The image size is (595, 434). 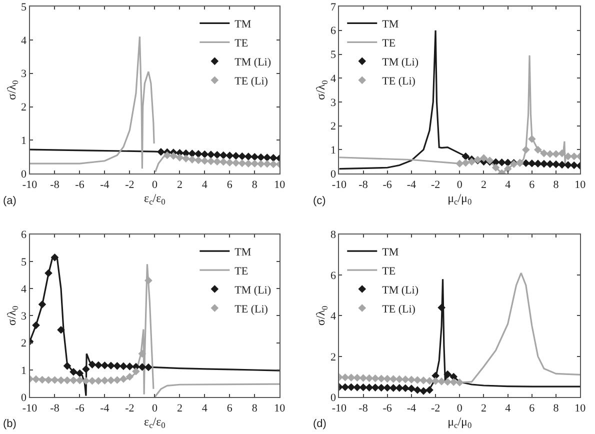 I want to click on x-tick-label: 8, so click(x=556, y=184).